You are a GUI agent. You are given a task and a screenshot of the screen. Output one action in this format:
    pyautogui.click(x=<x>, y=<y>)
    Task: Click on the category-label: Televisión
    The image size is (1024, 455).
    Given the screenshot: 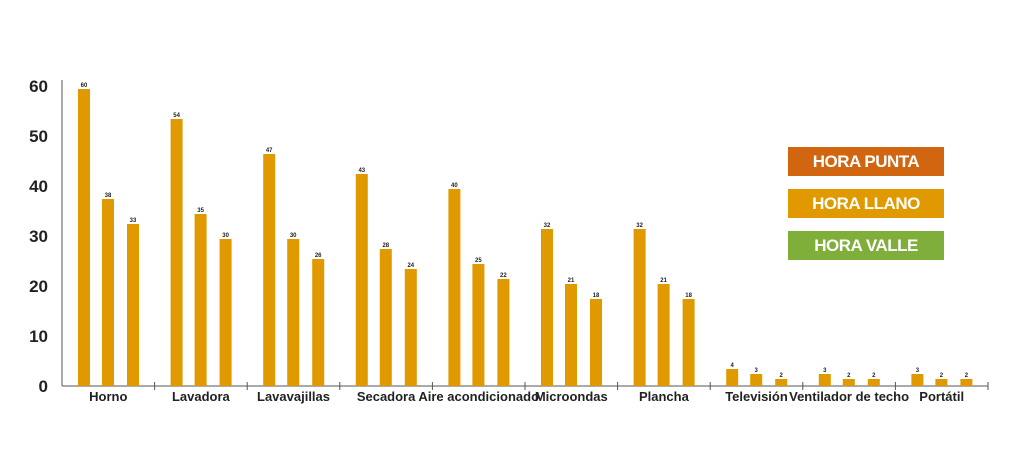 What is the action you would take?
    pyautogui.click(x=756, y=396)
    